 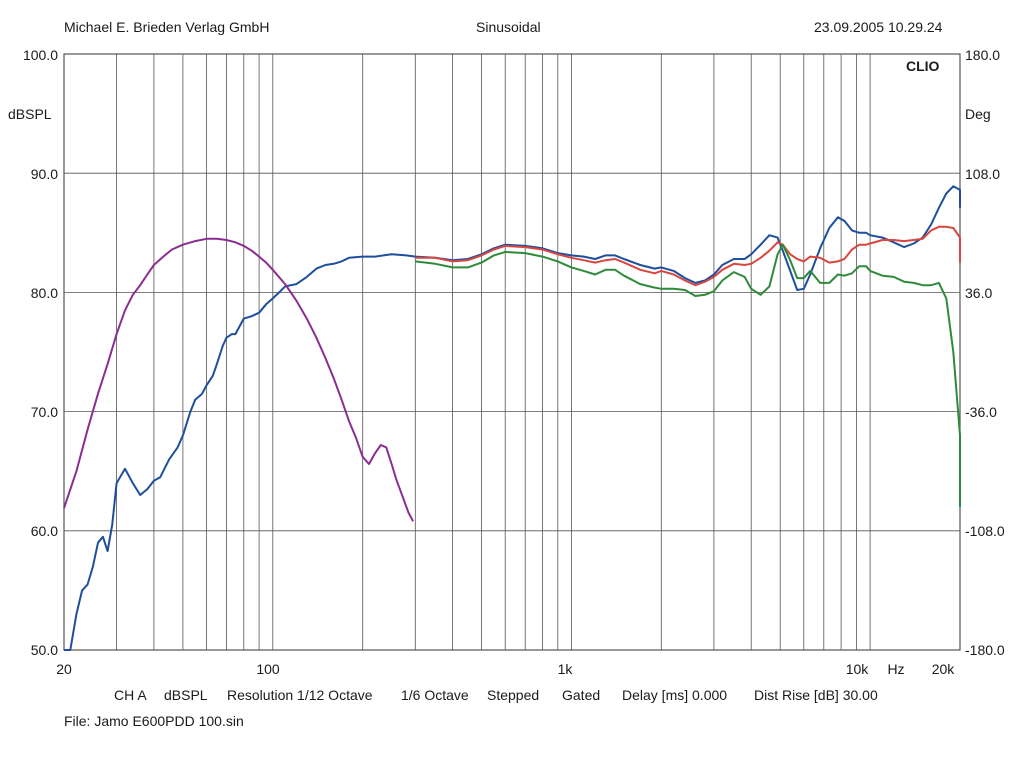 What do you see at coordinates (878, 27) in the screenshot?
I see `timestamp-label: 23.09.2005 10.29.24` at bounding box center [878, 27].